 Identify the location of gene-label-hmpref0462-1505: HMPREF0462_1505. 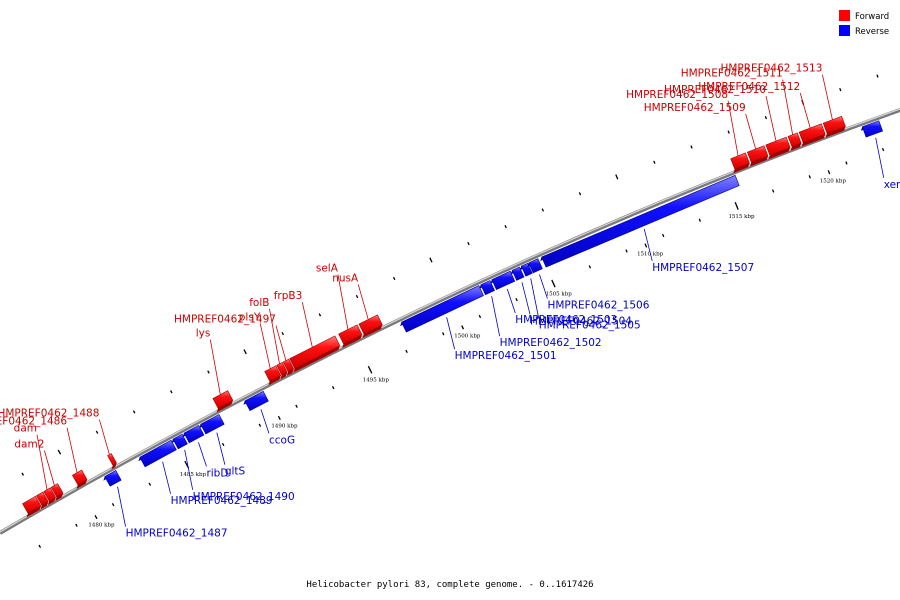
(590, 325).